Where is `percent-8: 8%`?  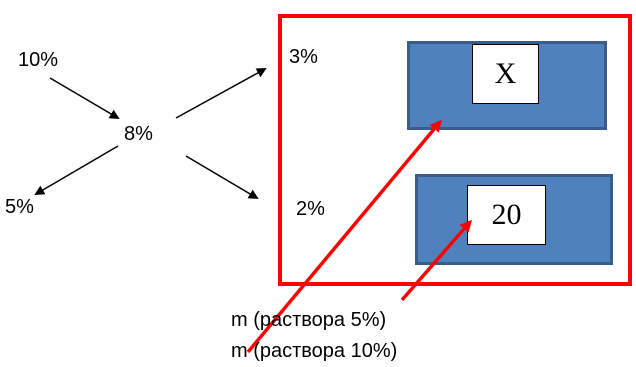 percent-8: 8% is located at coordinates (138, 134).